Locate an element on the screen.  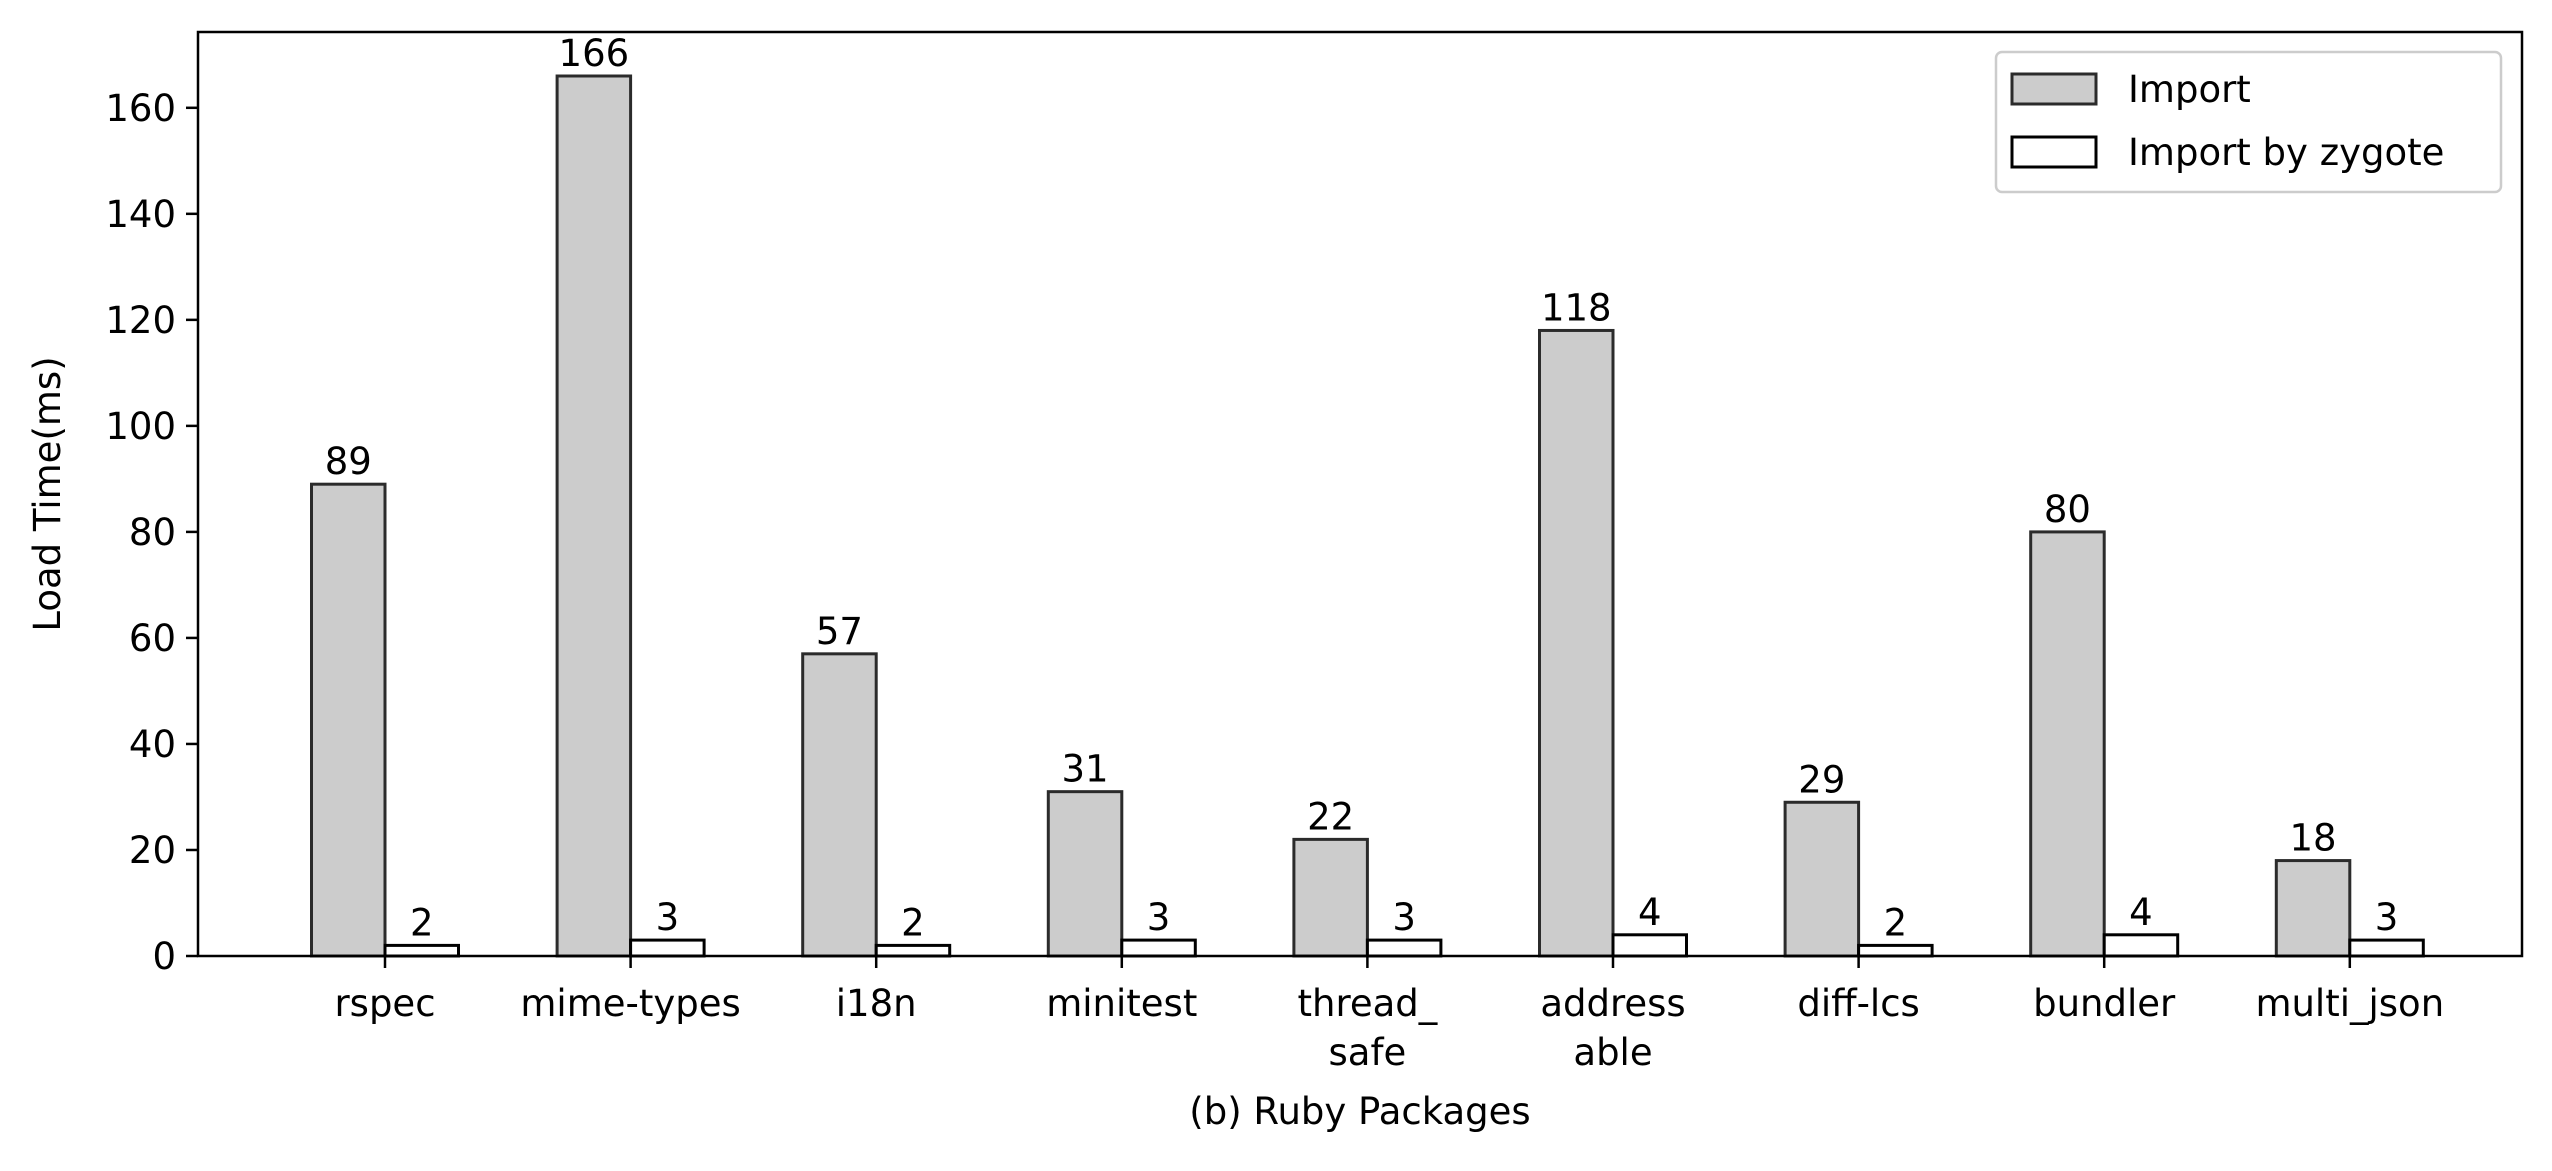
bar-import-addressable is located at coordinates (1576, 643).